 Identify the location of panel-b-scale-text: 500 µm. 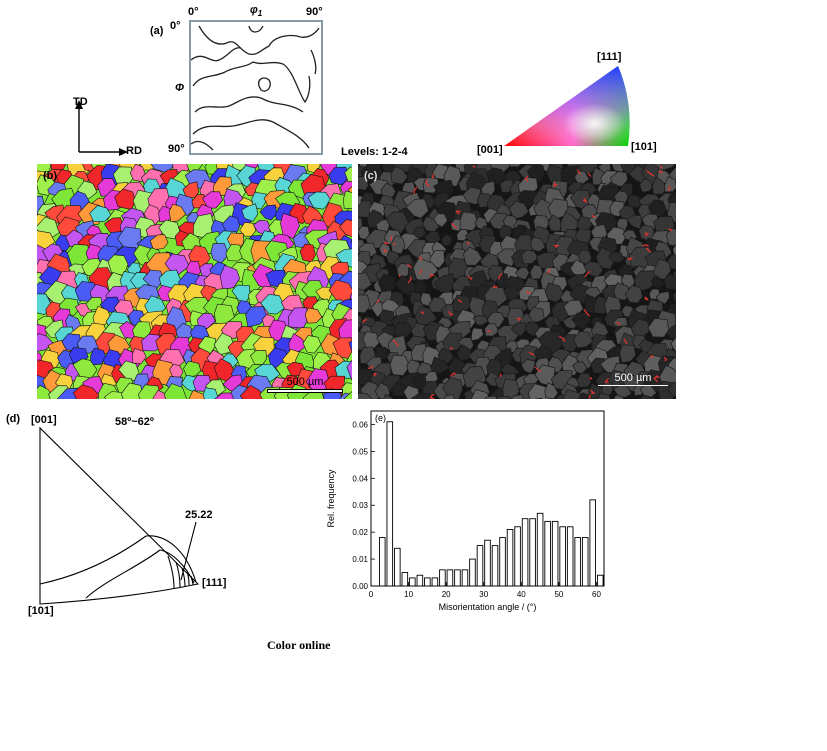
(305, 382).